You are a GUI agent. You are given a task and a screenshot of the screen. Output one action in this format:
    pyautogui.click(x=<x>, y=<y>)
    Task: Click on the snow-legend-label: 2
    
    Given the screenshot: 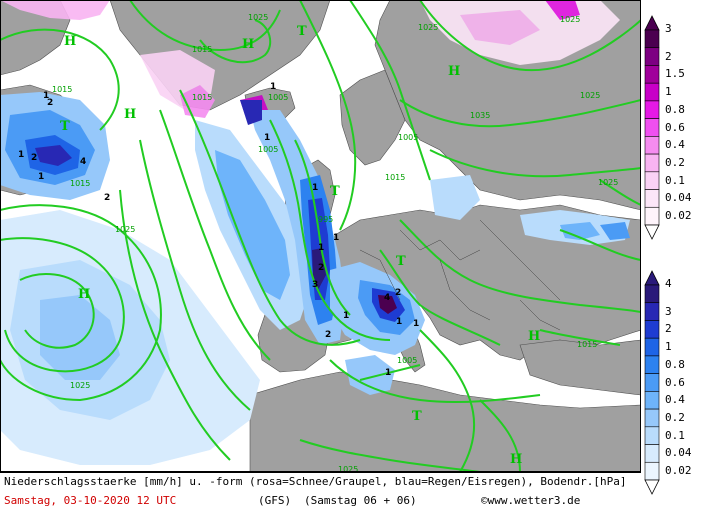 What is the action you would take?
    pyautogui.click(x=668, y=56)
    